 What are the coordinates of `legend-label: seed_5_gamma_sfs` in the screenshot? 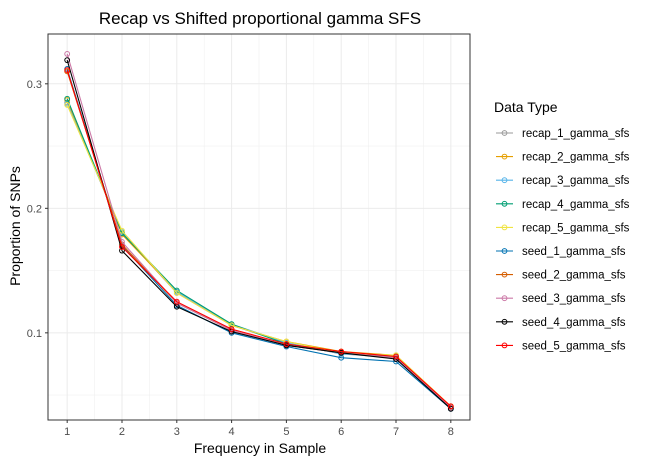 It's located at (574, 346).